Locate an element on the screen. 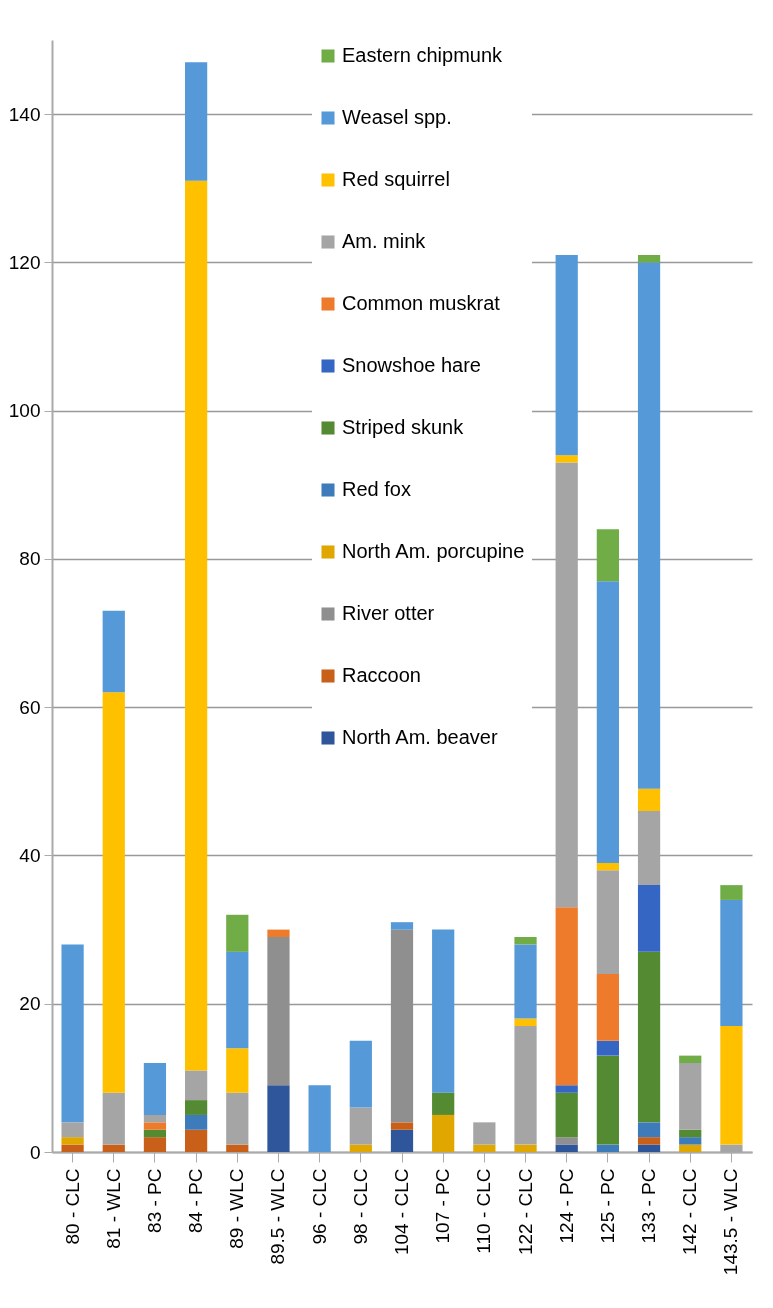 This screenshot has height=1308, width=773. legend-label: Weasel spp. is located at coordinates (397, 117).